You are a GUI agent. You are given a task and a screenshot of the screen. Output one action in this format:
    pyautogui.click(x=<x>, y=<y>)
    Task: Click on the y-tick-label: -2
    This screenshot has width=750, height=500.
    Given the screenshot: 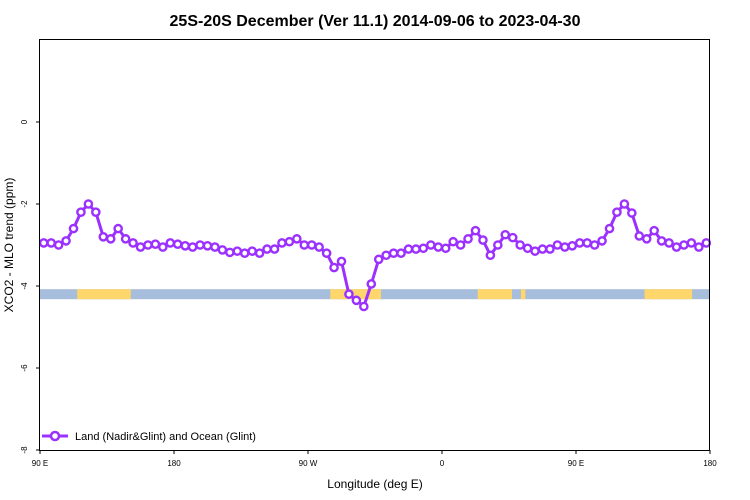 What is the action you would take?
    pyautogui.click(x=24, y=204)
    